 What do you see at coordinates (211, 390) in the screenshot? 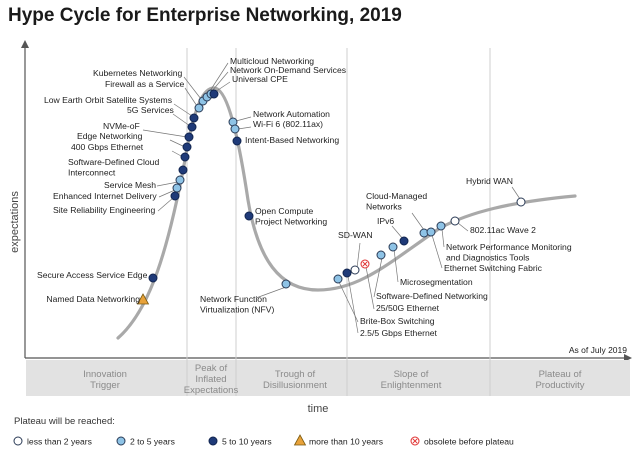
I see `phase-label-peak: Expectations` at bounding box center [211, 390].